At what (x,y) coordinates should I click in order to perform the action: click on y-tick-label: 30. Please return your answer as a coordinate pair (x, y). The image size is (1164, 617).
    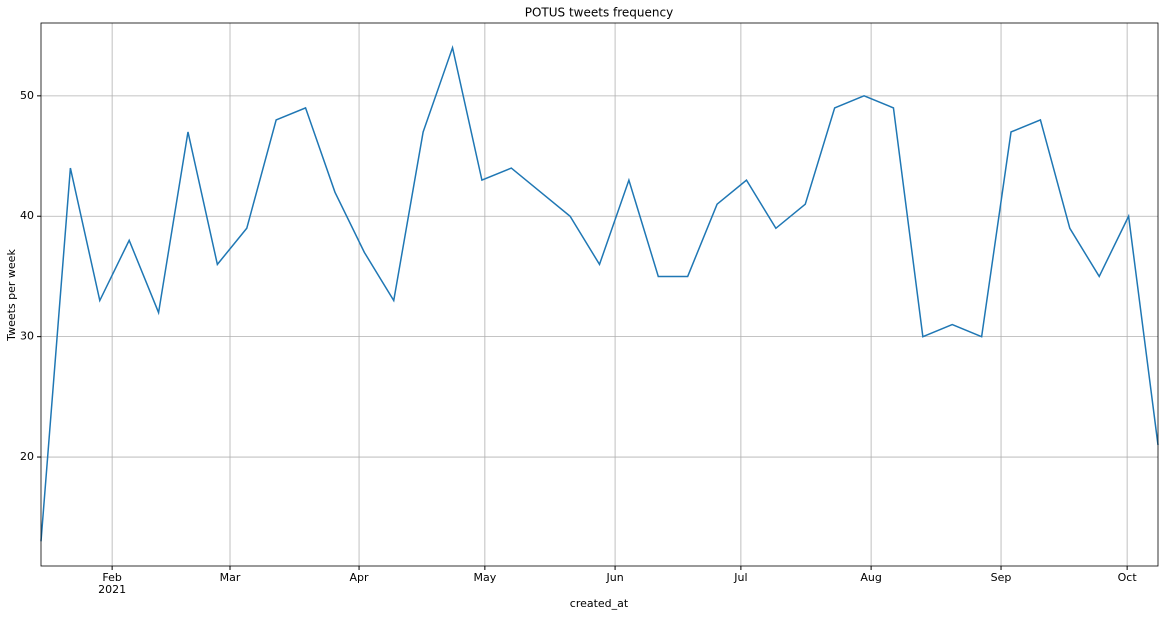
    Looking at the image, I should click on (27, 336).